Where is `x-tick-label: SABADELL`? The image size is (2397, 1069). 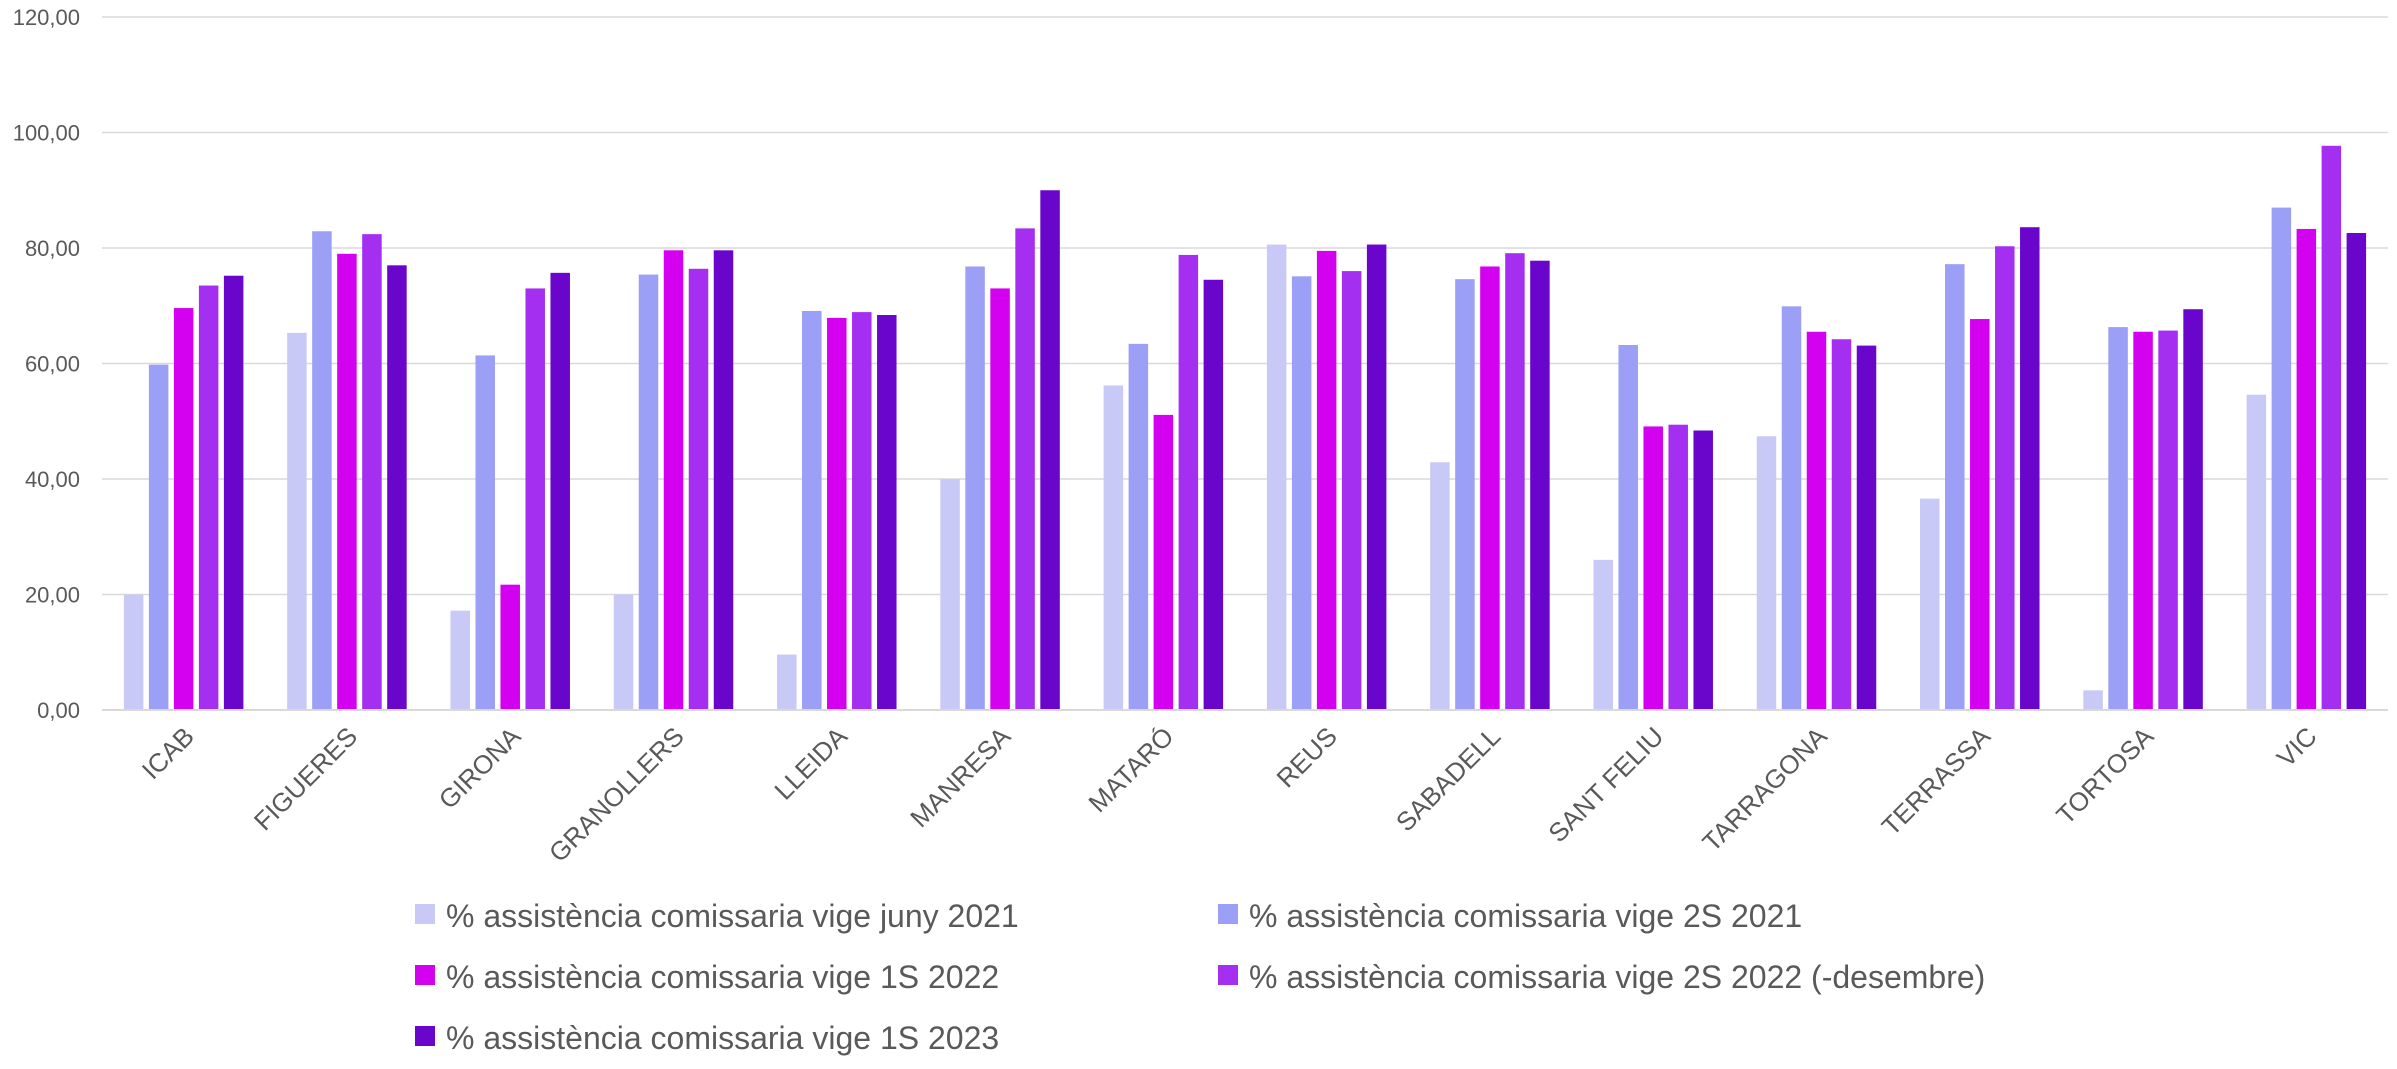 x-tick-label: SABADELL is located at coordinates (1448, 779).